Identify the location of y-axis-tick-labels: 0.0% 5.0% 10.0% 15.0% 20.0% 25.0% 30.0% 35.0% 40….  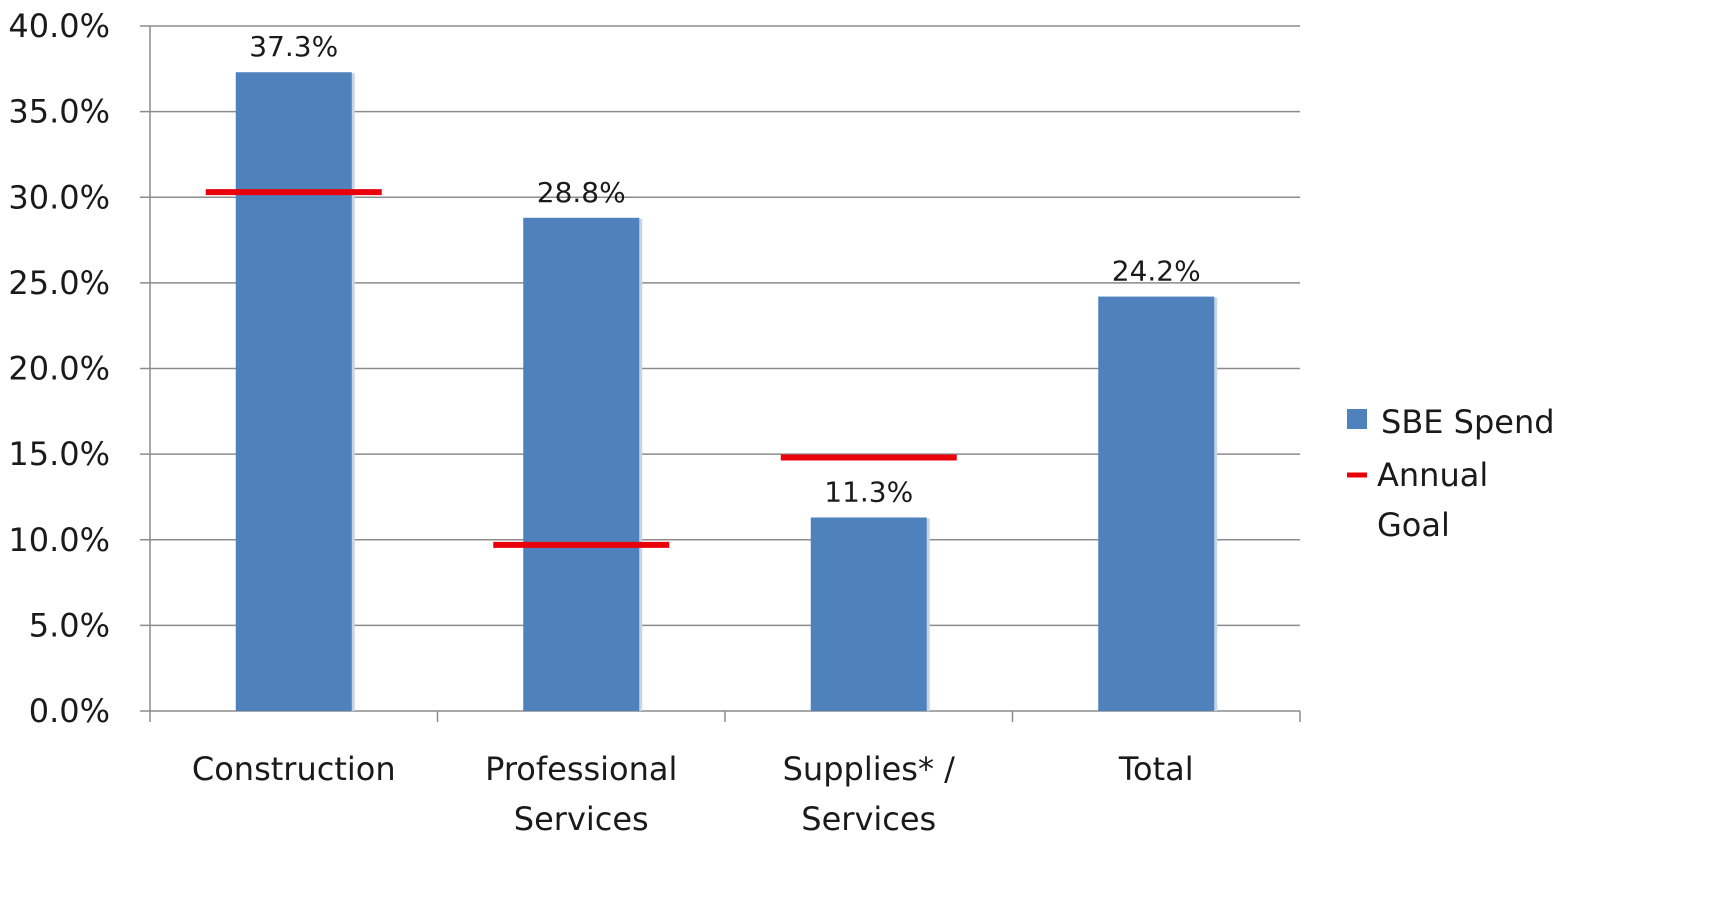
(59, 368).